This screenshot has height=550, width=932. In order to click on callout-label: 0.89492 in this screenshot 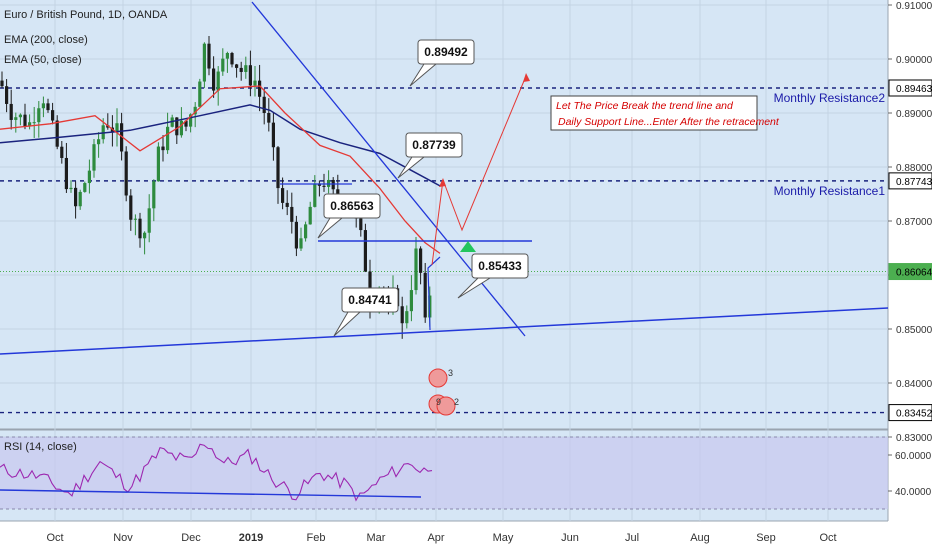, I will do `click(446, 52)`.